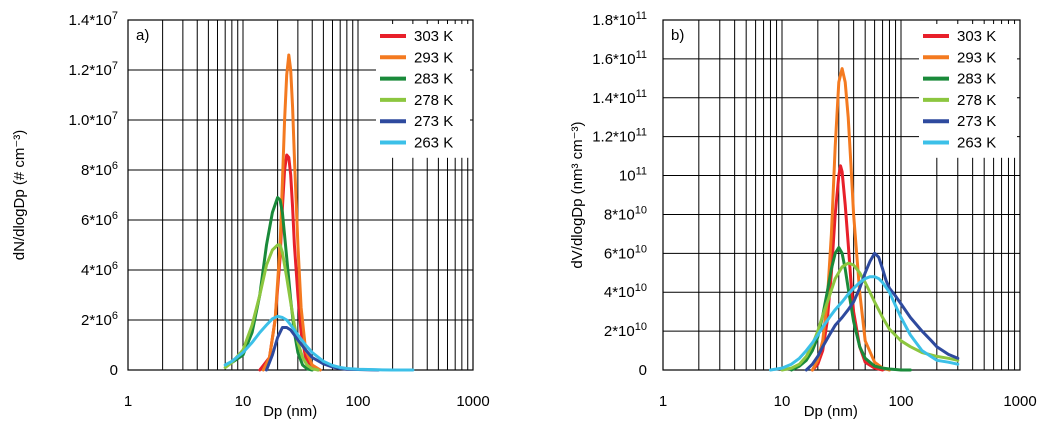 The image size is (1043, 430). What do you see at coordinates (99, 219) in the screenshot?
I see `y-tick-label: 6*106` at bounding box center [99, 219].